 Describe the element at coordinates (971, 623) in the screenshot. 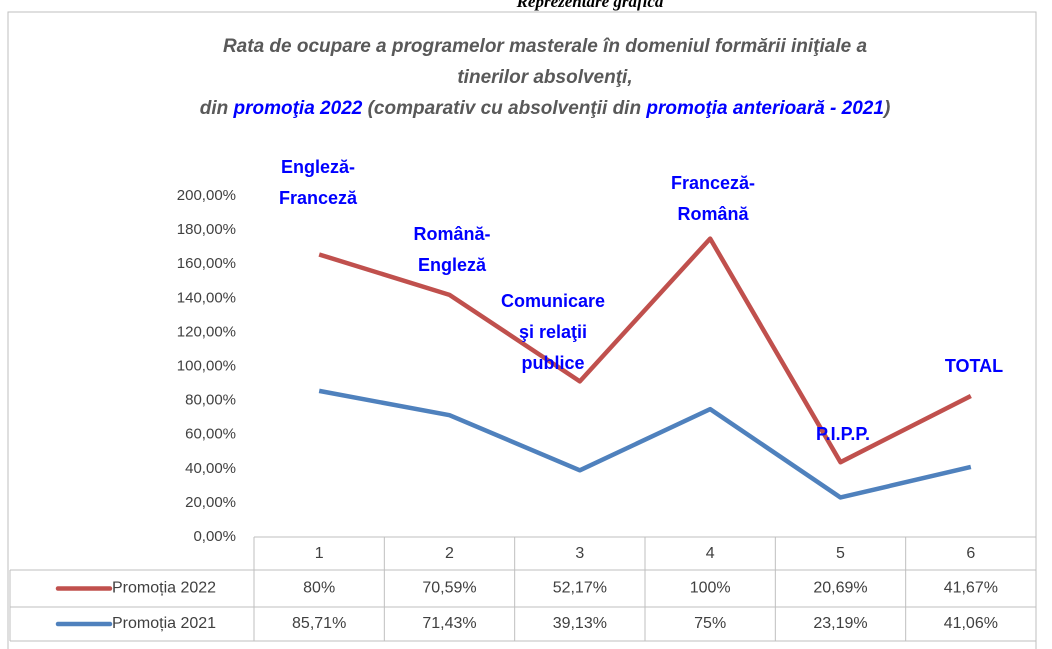

I see `data-label: 41,06%` at that location.